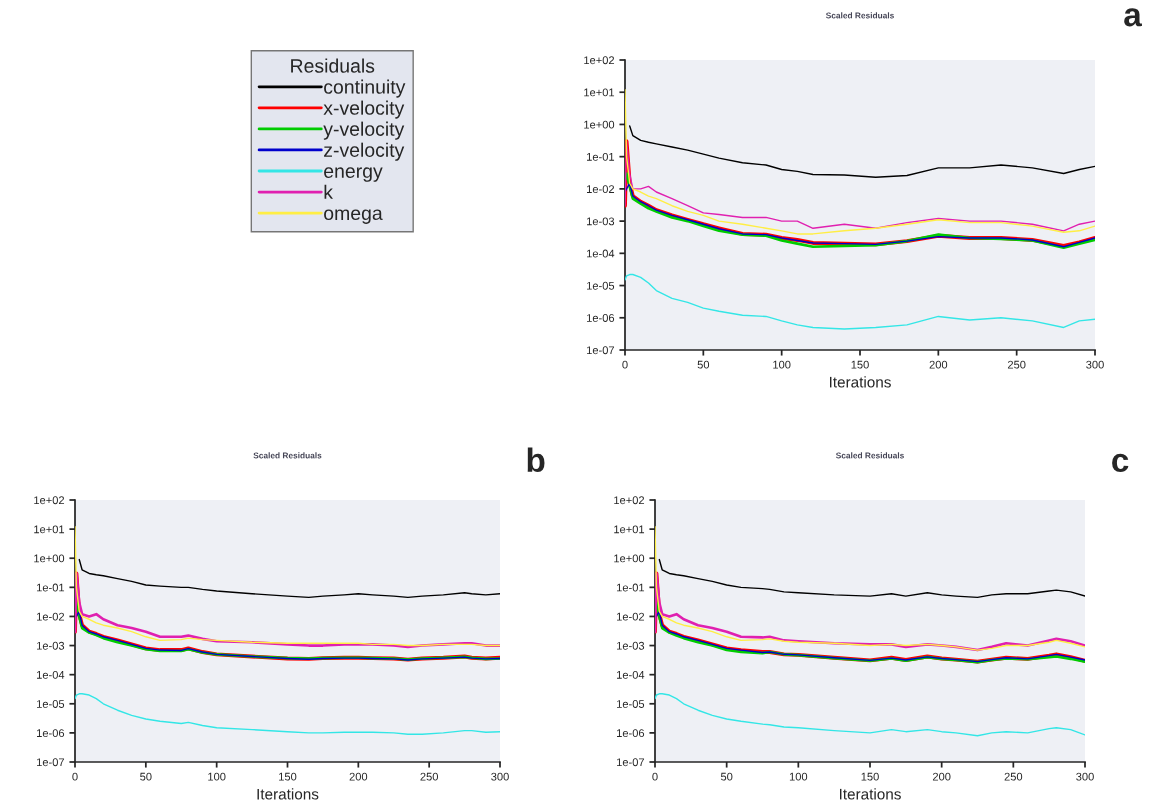 This screenshot has width=1164, height=805. What do you see at coordinates (536, 460) in the screenshot?
I see `text: b` at bounding box center [536, 460].